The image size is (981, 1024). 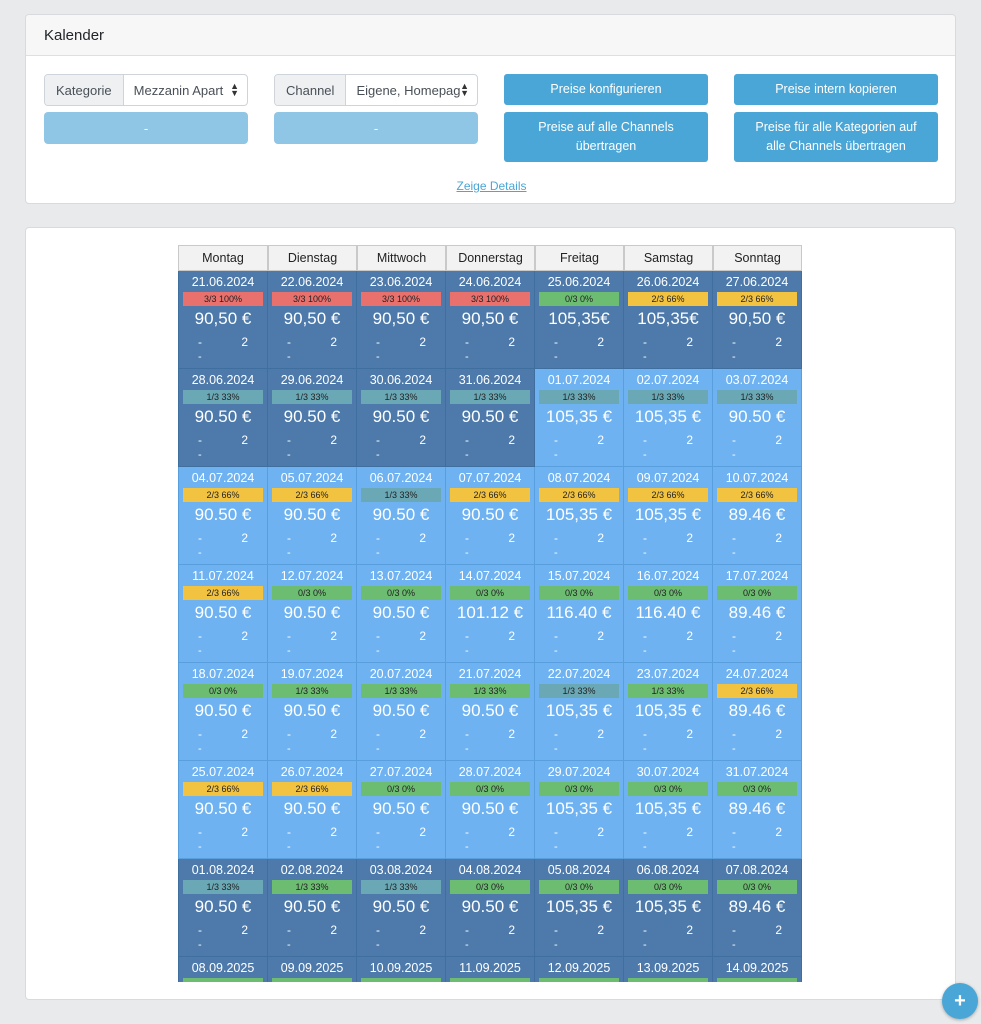 I want to click on calendar-day-cell: 31.06.2024 1/3 33% 90.50 € - 2 -, so click(x=490, y=418).